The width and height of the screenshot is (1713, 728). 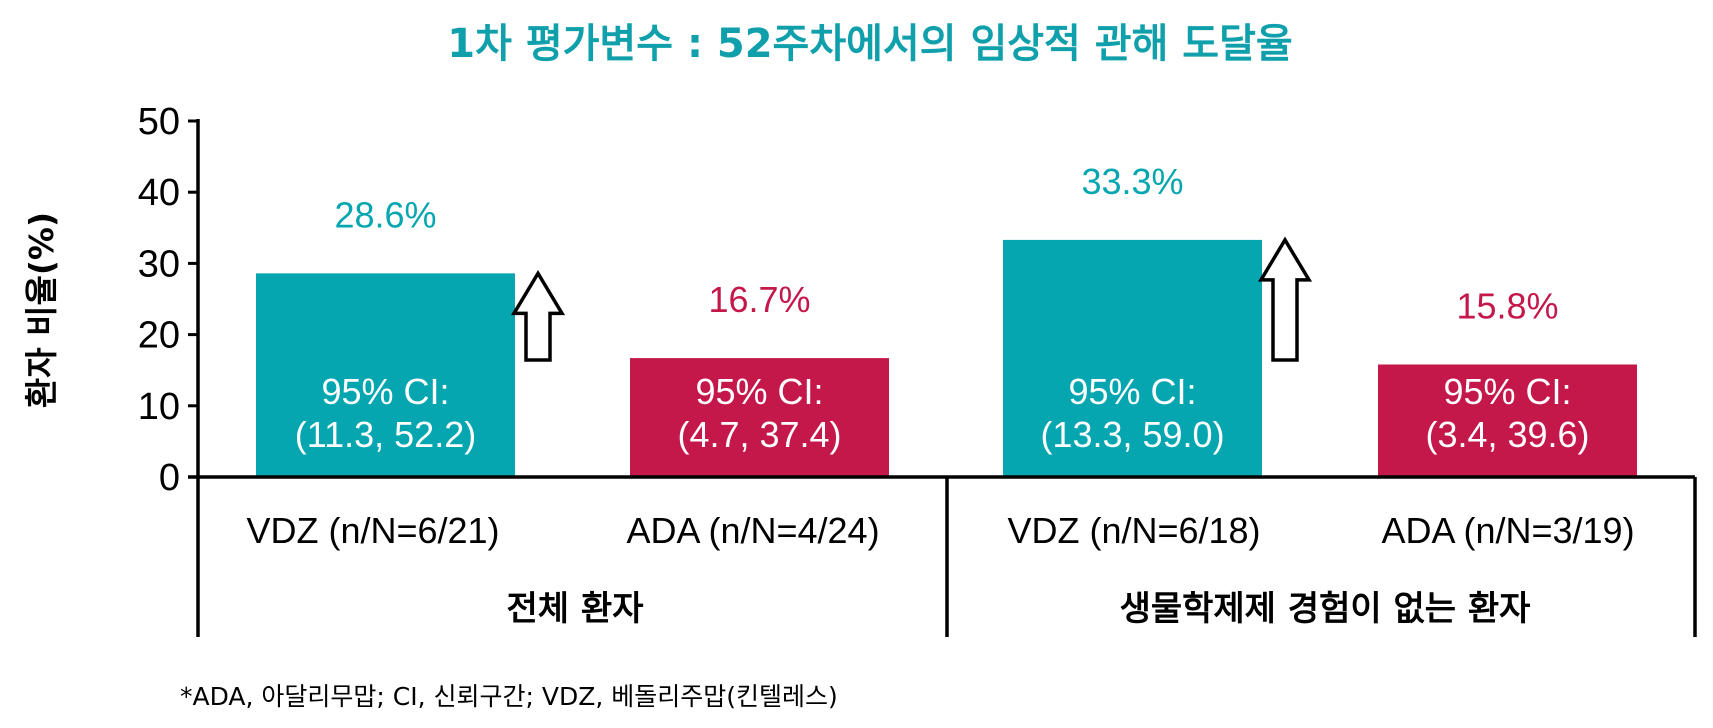 What do you see at coordinates (759, 299) in the screenshot?
I see `data-label: 16.7%` at bounding box center [759, 299].